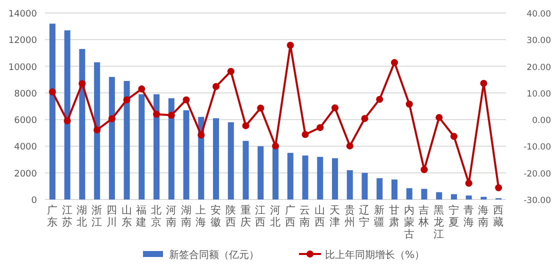 The image size is (554, 276). Describe the element at coordinates (246, 216) in the screenshot. I see `x-tick-label: 重庆` at that location.